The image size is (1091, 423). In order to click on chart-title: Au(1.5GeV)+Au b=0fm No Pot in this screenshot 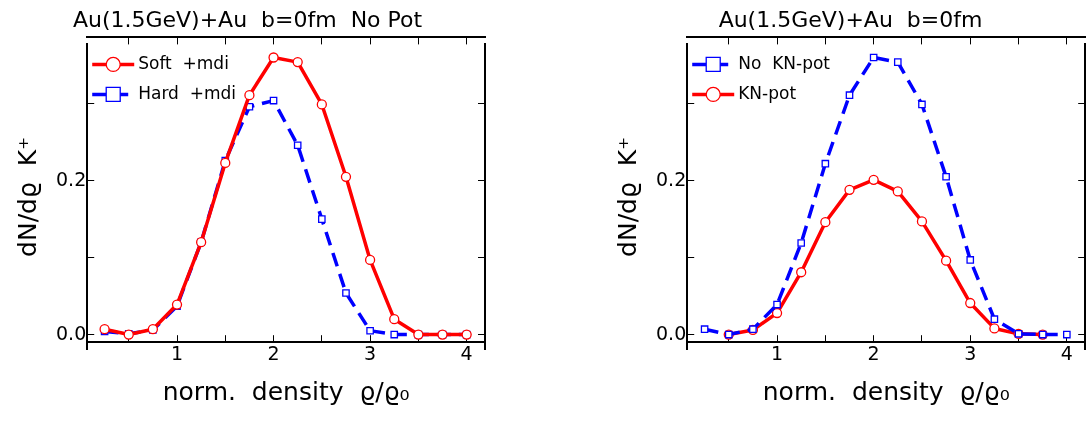, I will do `click(247, 19)`.